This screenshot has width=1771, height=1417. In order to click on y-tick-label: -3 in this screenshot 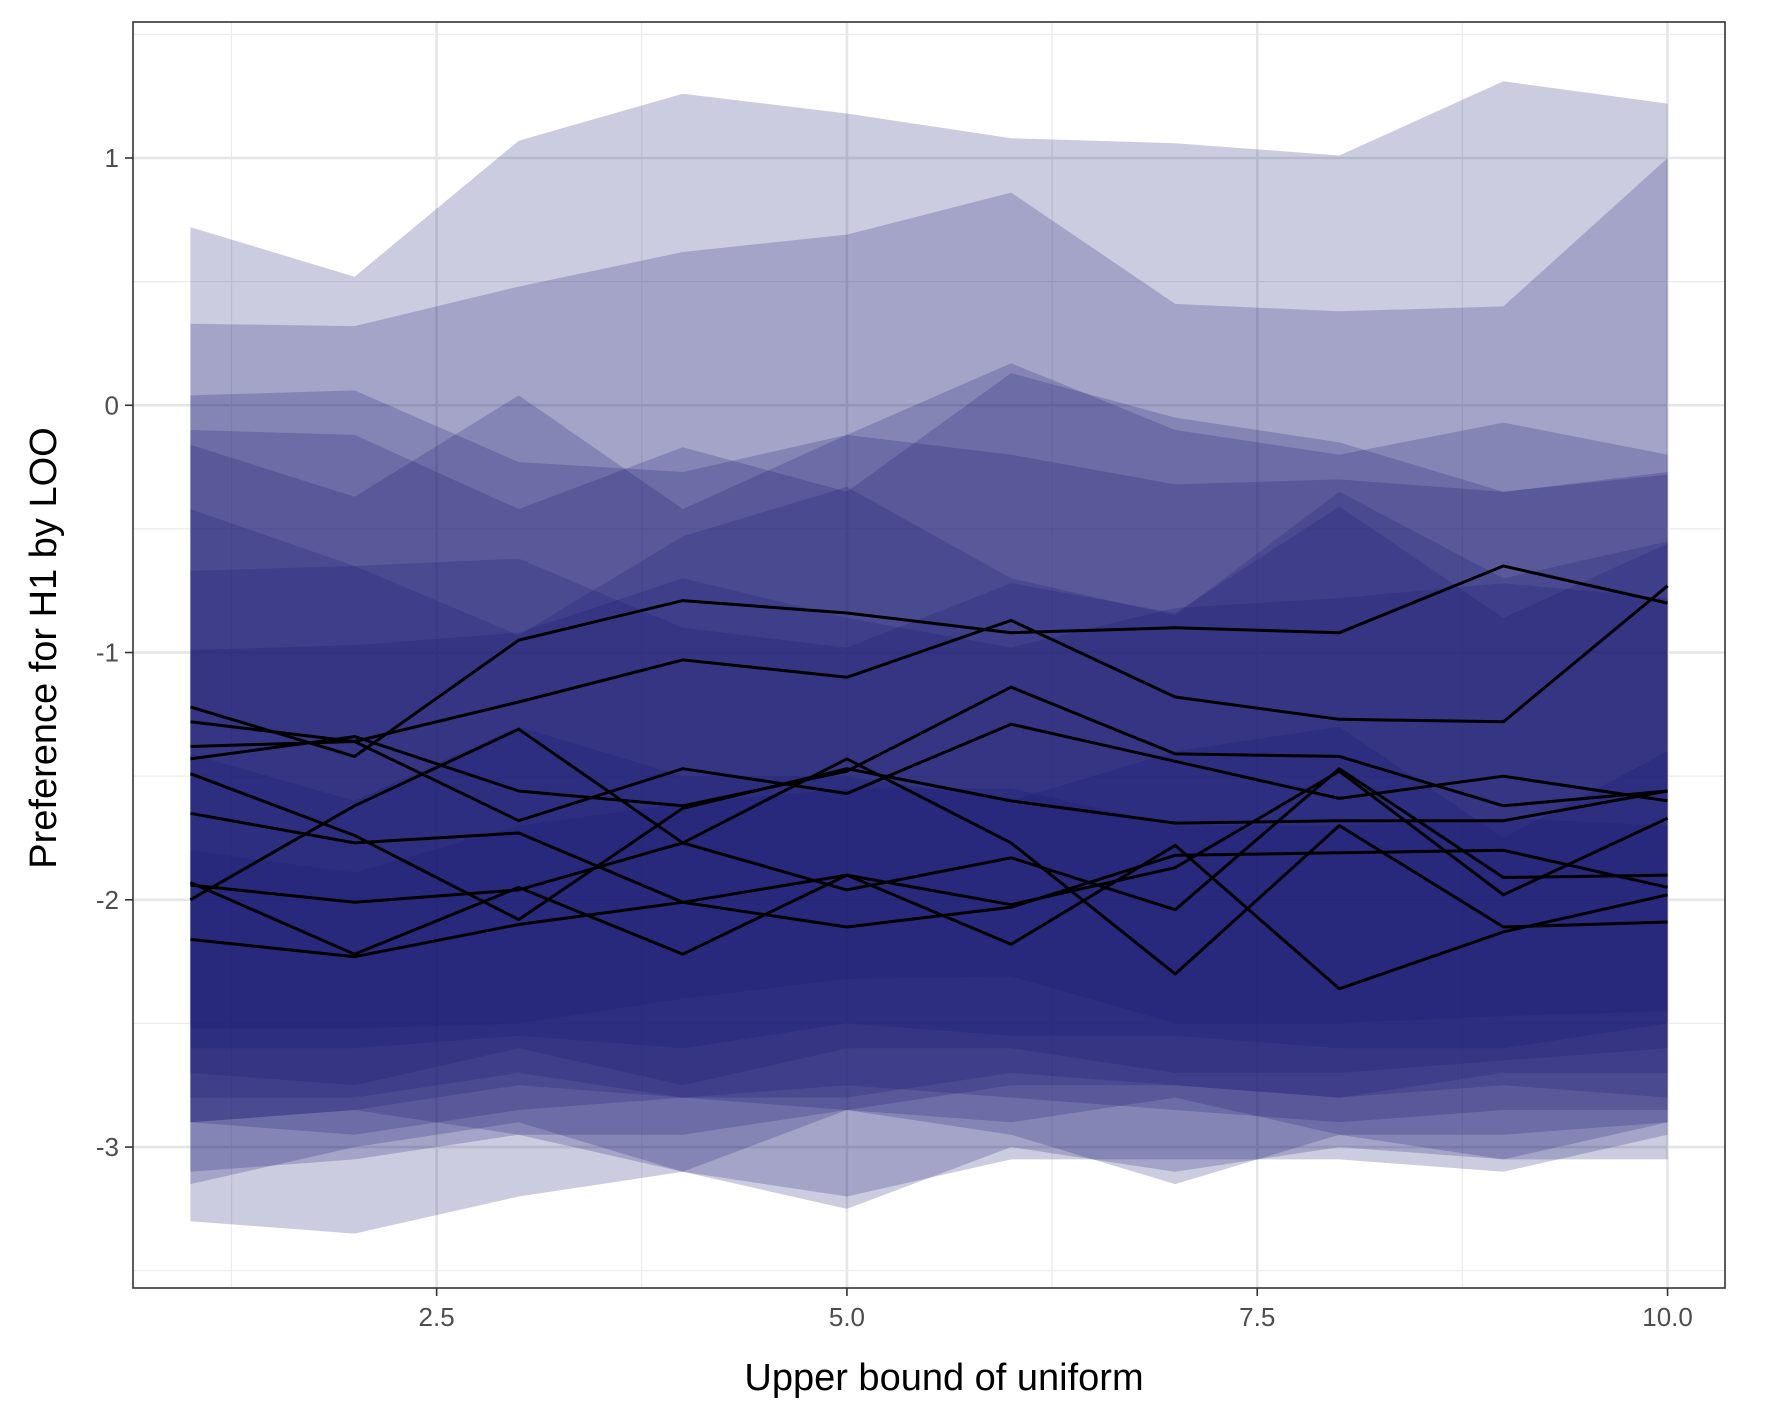, I will do `click(107, 1147)`.